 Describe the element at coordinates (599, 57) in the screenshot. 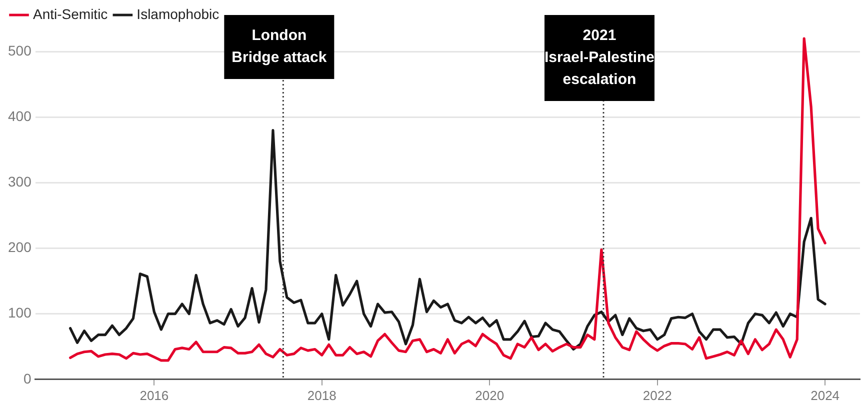

I see `ref-line-label: 2021 Israel-Palestine escalation` at that location.